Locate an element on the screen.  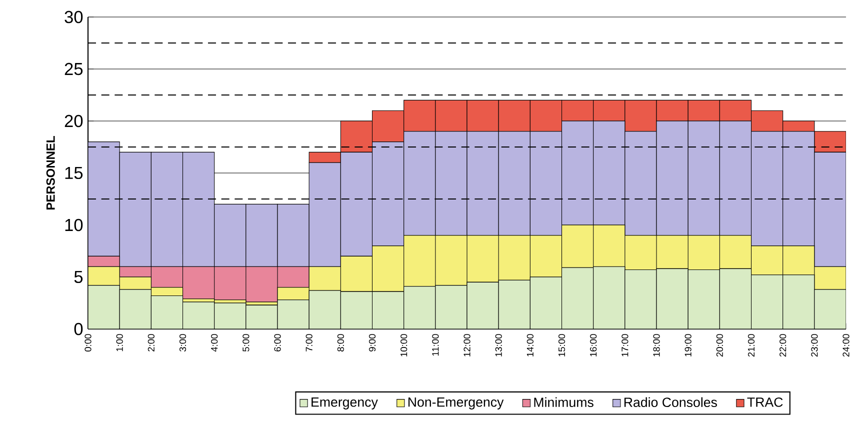
x-tick-label: 12:00 is located at coordinates (467, 345).